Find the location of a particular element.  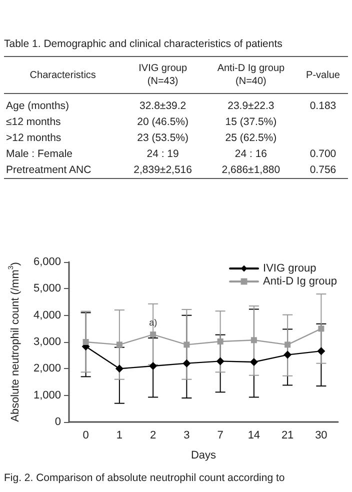

caption: Fig. 2. Comparison of absolute neutrophil count according to is located at coordinates (144, 478).